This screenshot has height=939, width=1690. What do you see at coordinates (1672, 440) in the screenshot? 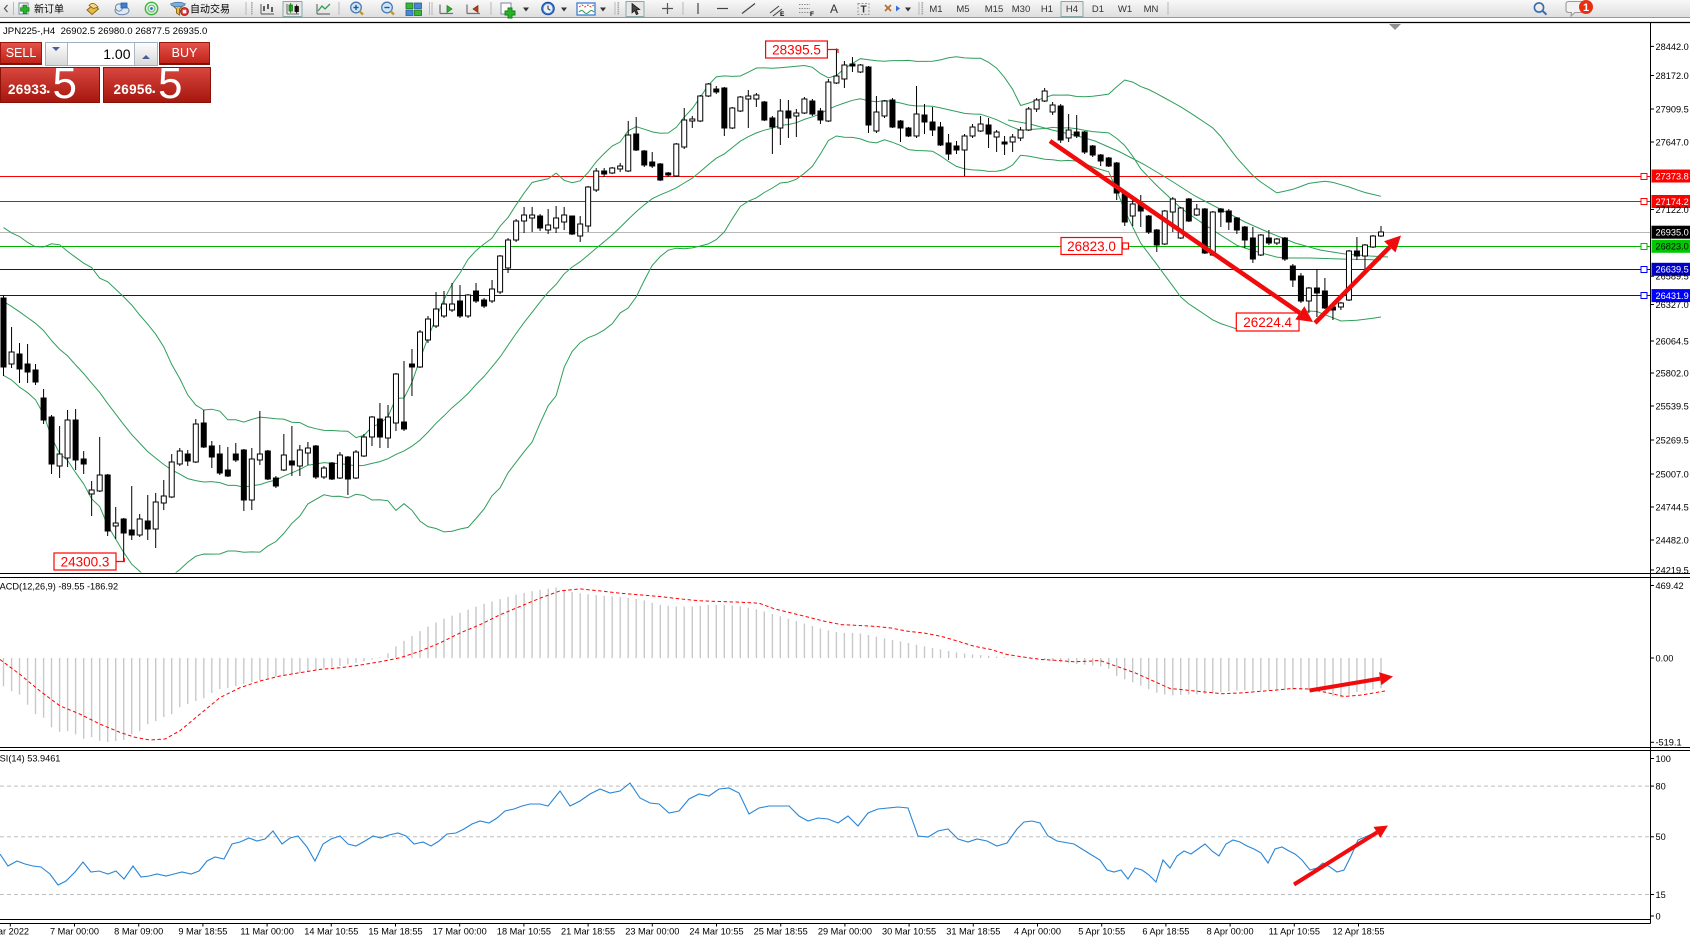
I see `svg-text: 25269.5` at bounding box center [1672, 440].